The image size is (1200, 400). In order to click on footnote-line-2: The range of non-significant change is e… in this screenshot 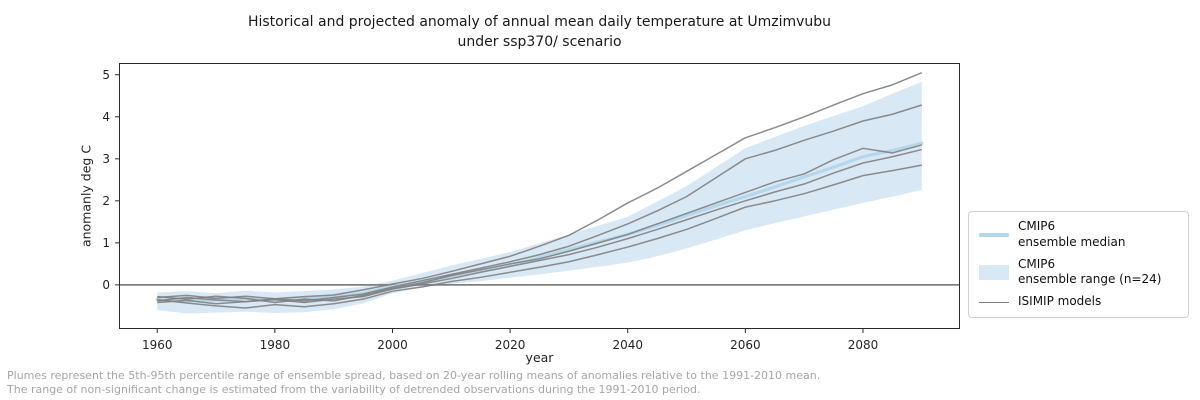, I will do `click(354, 390)`.